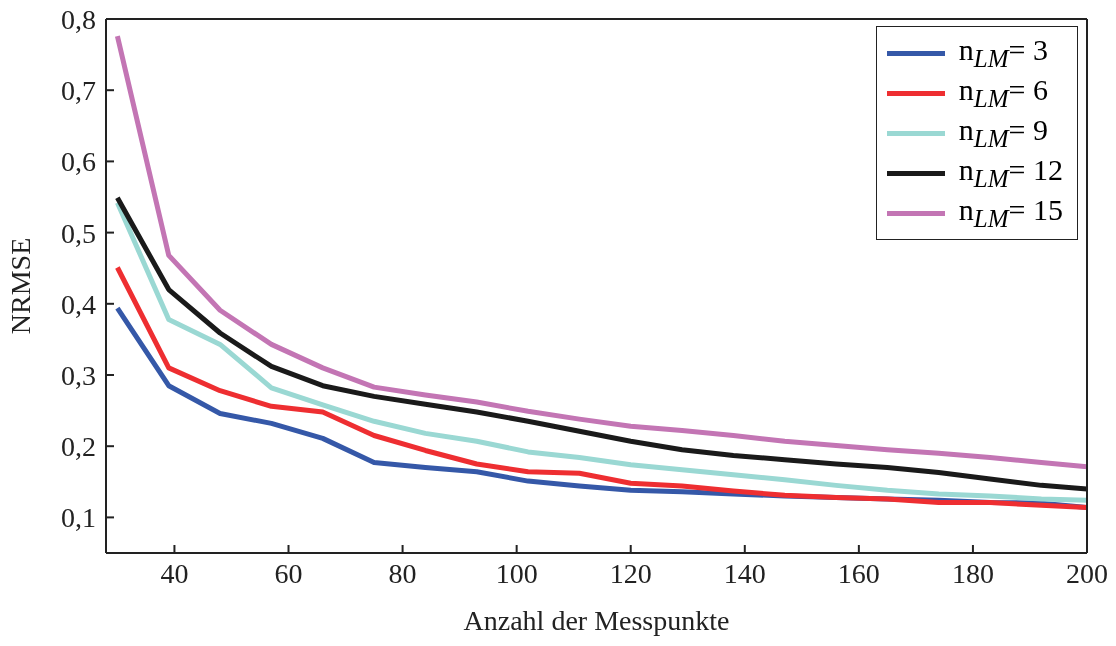 This screenshot has width=1116, height=646. I want to click on y-tick-label: 0,2, so click(78, 447).